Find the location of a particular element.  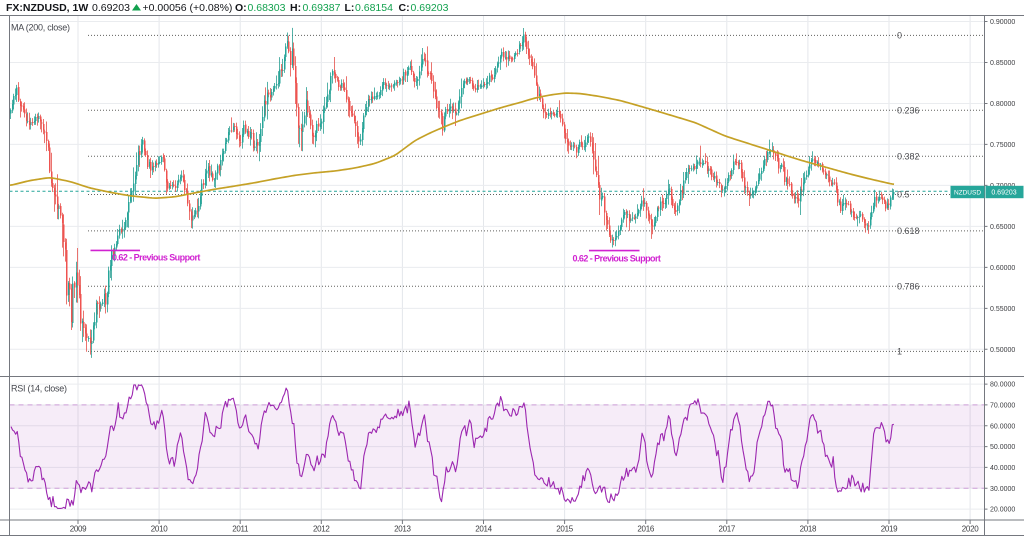

svg-text: 2014 is located at coordinates (483, 529).